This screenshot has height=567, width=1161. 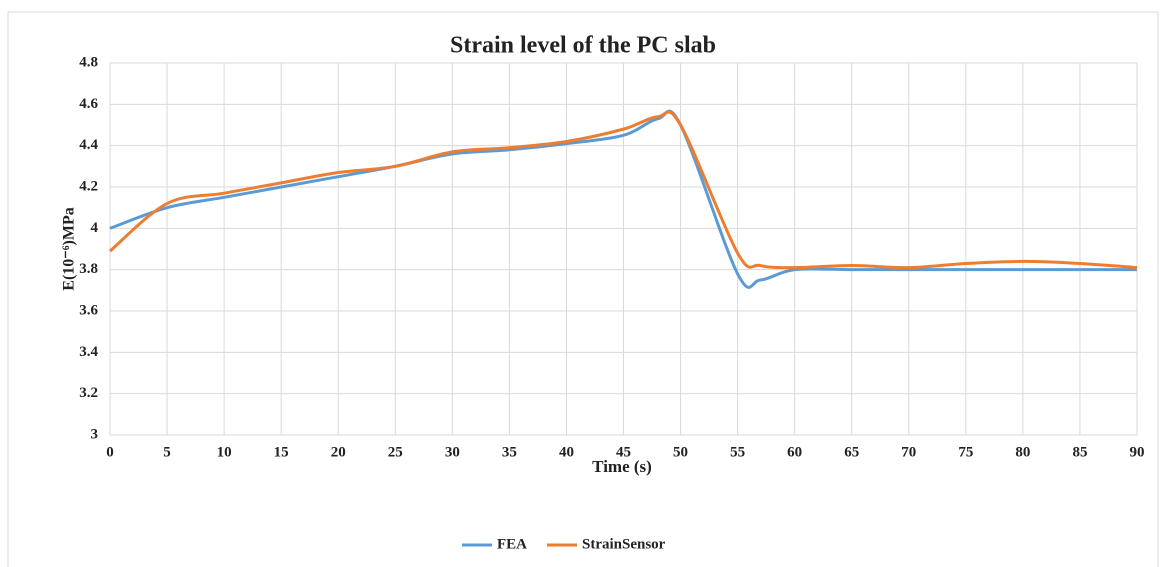 I want to click on y-tick-label: 4.2, so click(x=88, y=186).